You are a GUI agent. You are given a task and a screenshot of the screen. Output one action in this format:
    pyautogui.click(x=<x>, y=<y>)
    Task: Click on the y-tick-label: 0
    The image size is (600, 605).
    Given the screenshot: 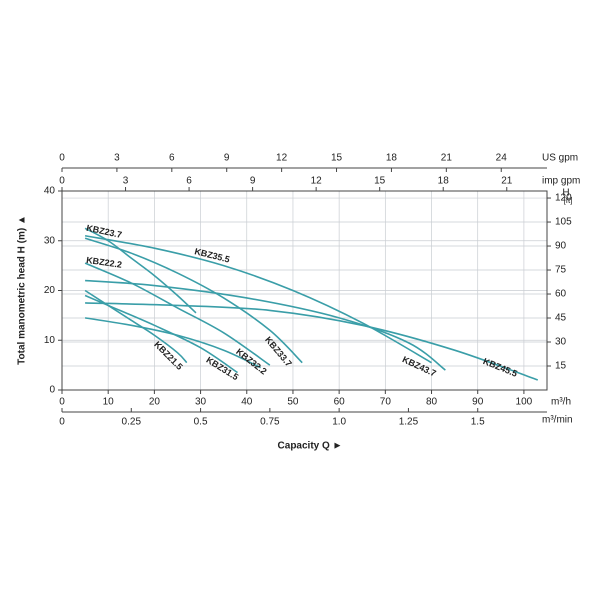 What is the action you would take?
    pyautogui.click(x=52, y=390)
    